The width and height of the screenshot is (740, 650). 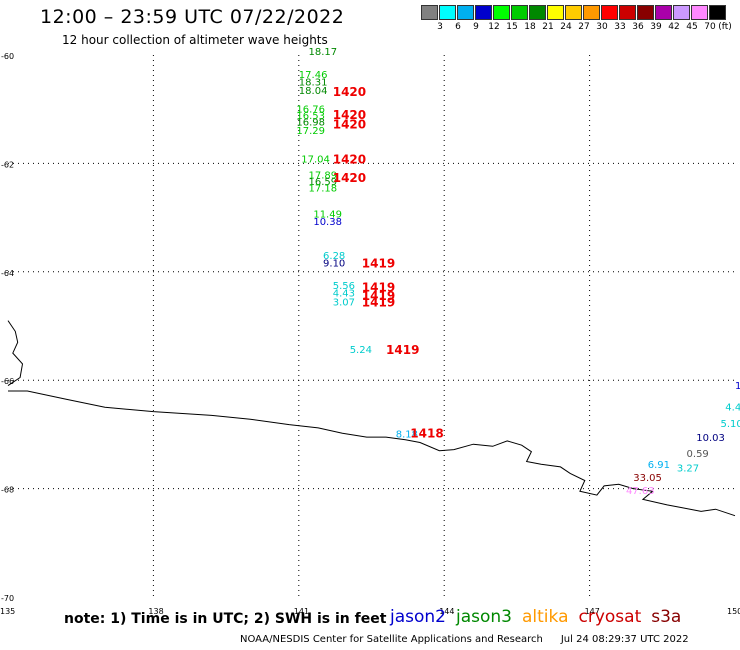 What do you see at coordinates (313, 82) in the screenshot?
I see `wave-height-label: 18.31` at bounding box center [313, 82].